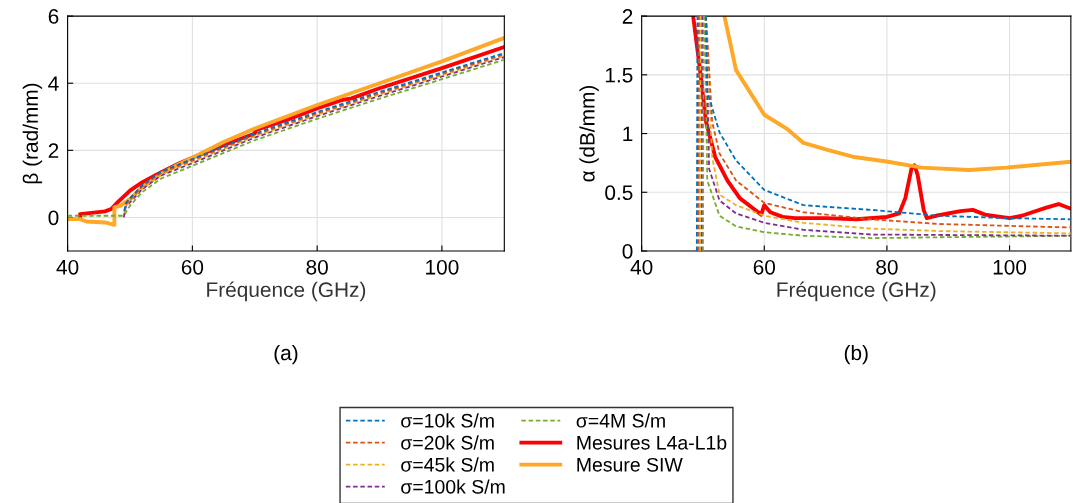  Describe the element at coordinates (447, 464) in the screenshot. I see `legend-label: σ=45k S/m` at that location.